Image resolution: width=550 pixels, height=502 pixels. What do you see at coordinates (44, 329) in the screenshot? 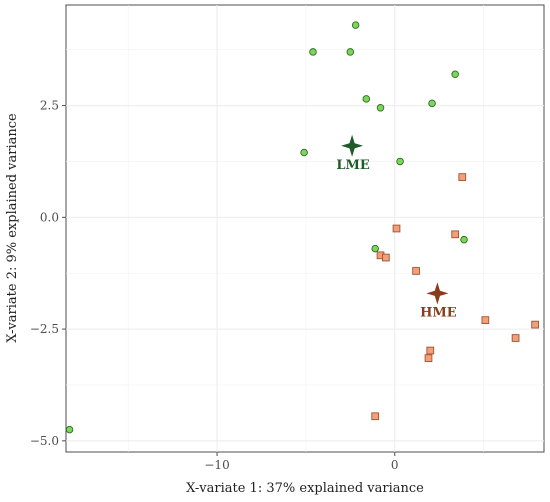
I see `y-tick-label: −2.5` at bounding box center [44, 329].